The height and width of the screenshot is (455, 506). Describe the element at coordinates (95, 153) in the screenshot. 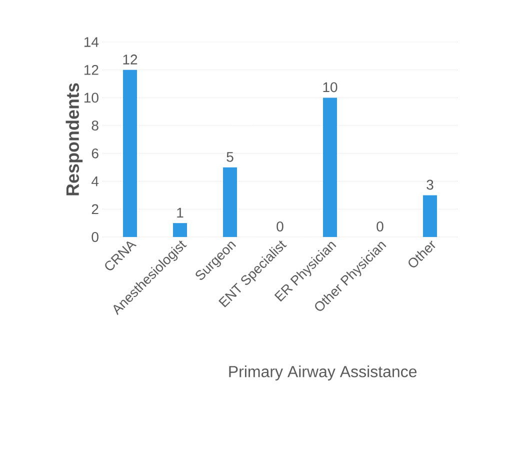

I see `y-tick-label: 6` at that location.